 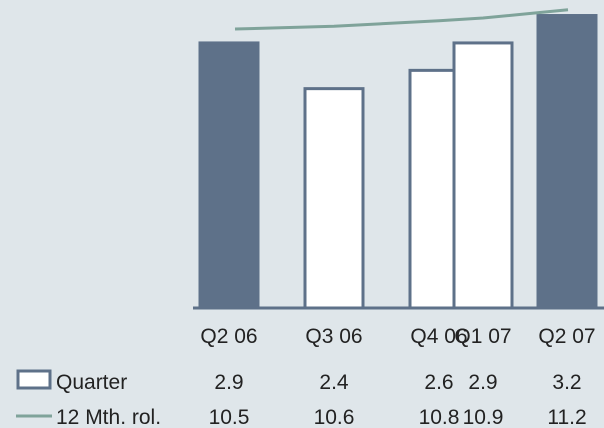 What do you see at coordinates (229, 417) in the screenshot?
I see `data-value-rolling: 10.5` at bounding box center [229, 417].